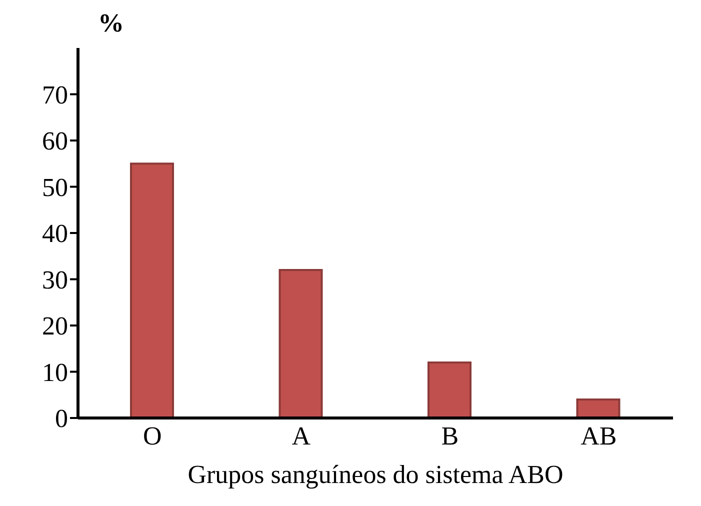 This screenshot has height=506, width=701. What do you see at coordinates (152, 435) in the screenshot?
I see `x-tick-label: O` at bounding box center [152, 435].